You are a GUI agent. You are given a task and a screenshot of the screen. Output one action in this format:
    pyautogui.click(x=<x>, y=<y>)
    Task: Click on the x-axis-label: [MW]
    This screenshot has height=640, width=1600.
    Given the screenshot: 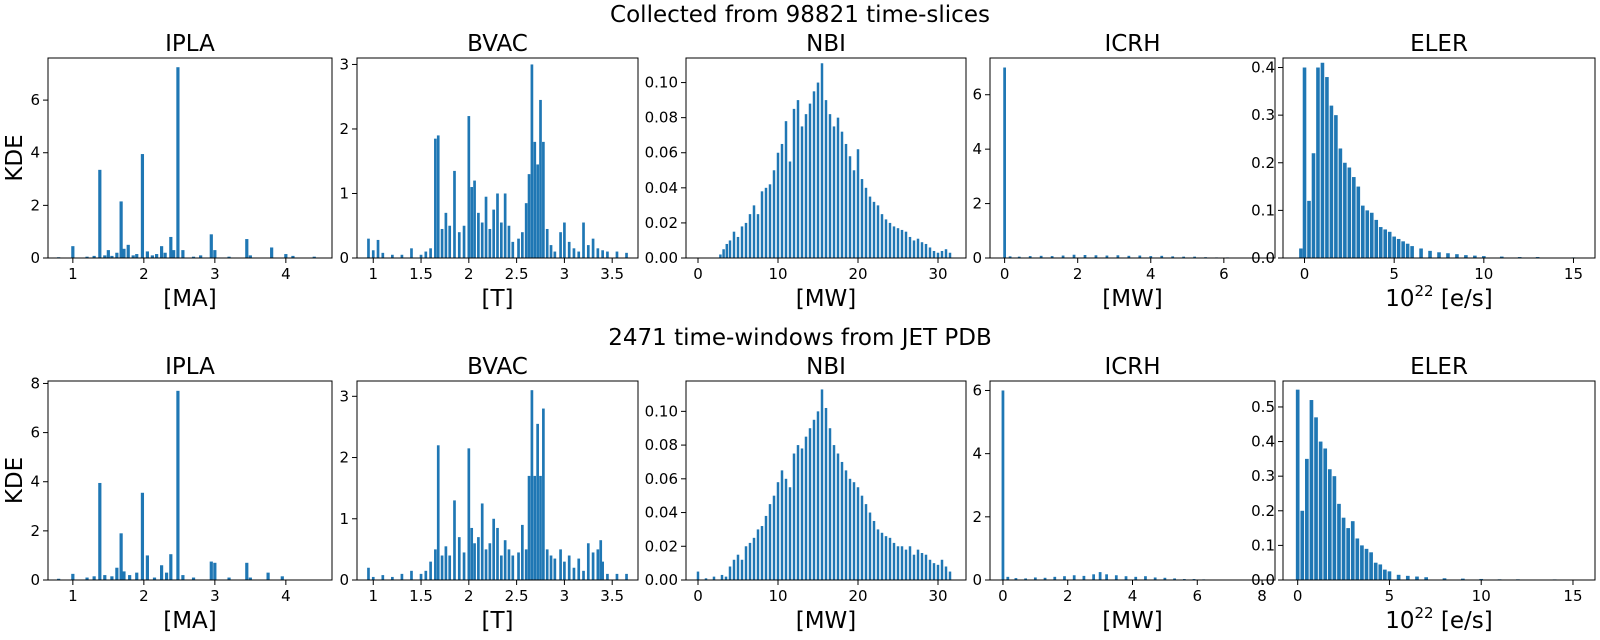 What is the action you would take?
    pyautogui.click(x=1132, y=299)
    